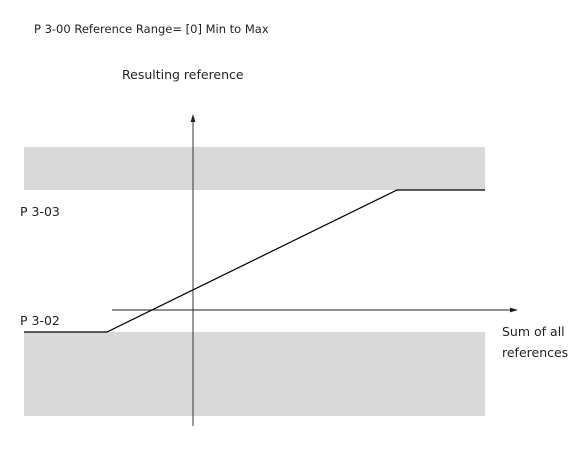  I want to click on y-axis-arrow, so click(193, 118).